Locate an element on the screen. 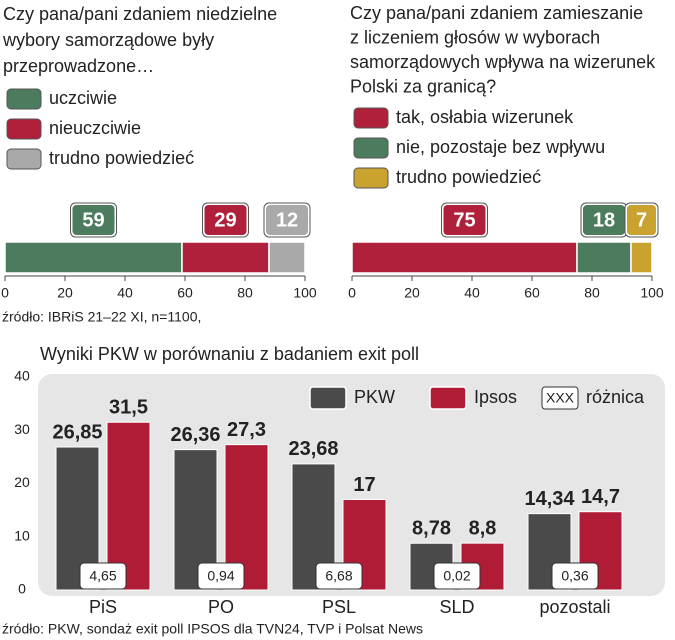 The height and width of the screenshot is (640, 675). value-label: 31,5 is located at coordinates (128, 408).